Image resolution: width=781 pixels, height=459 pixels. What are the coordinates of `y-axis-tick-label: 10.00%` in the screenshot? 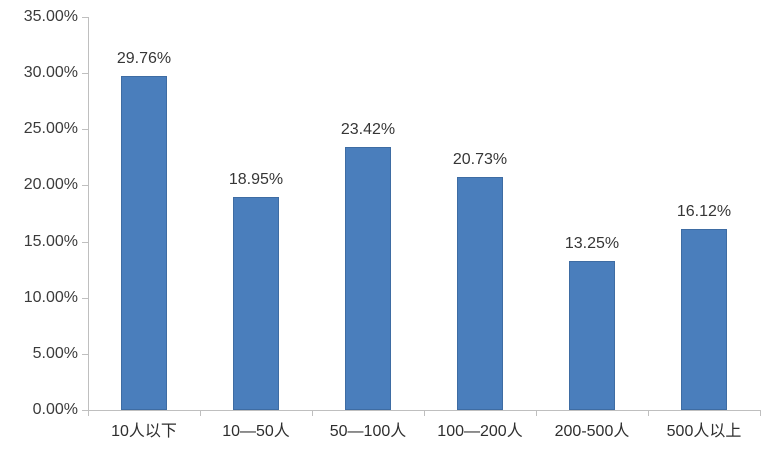 It's located at (50, 297).